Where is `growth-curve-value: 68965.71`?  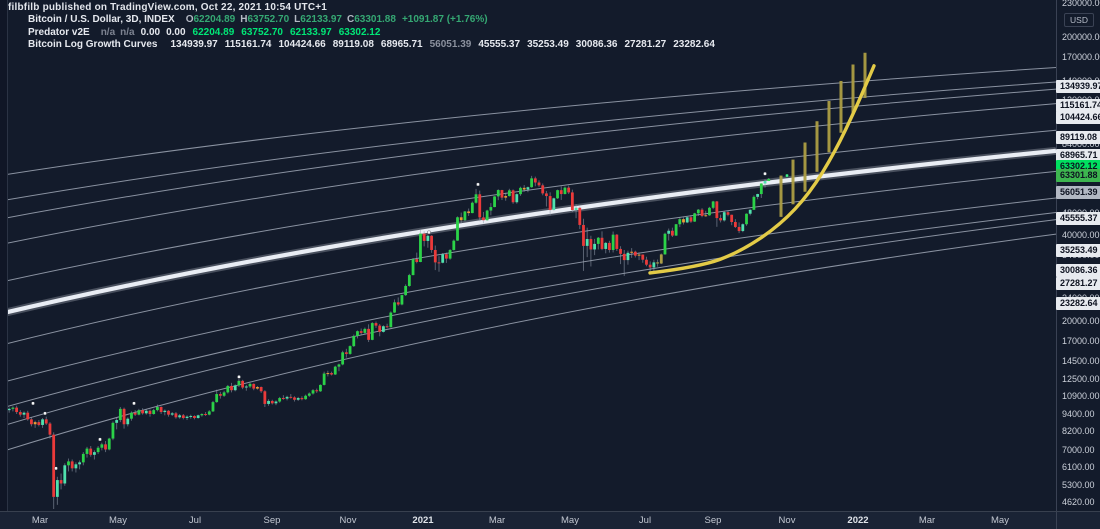 growth-curve-value: 68965.71 is located at coordinates (401, 44).